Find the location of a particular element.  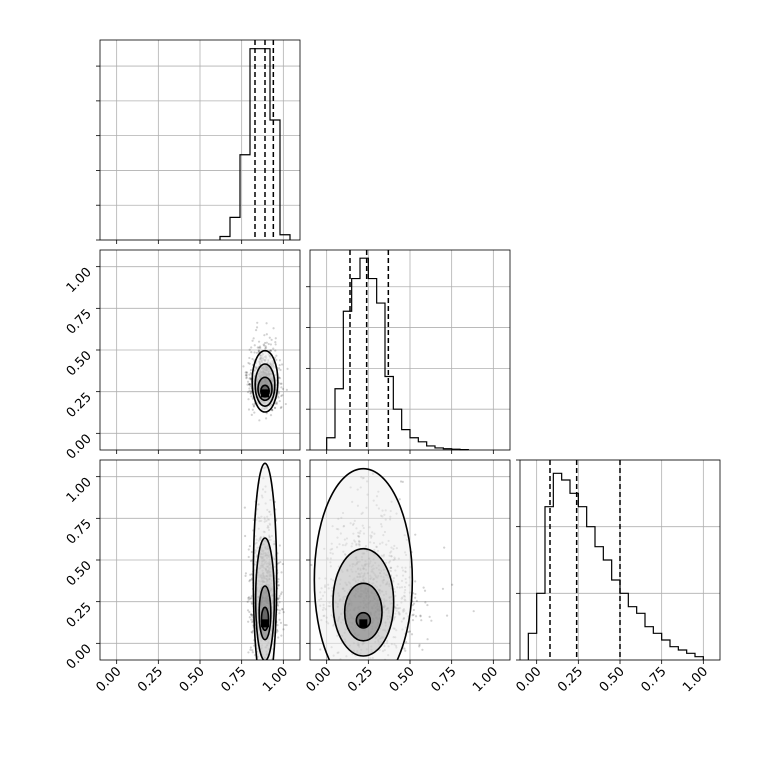

y-tick-label: 0.25 is located at coordinates (79, 615).